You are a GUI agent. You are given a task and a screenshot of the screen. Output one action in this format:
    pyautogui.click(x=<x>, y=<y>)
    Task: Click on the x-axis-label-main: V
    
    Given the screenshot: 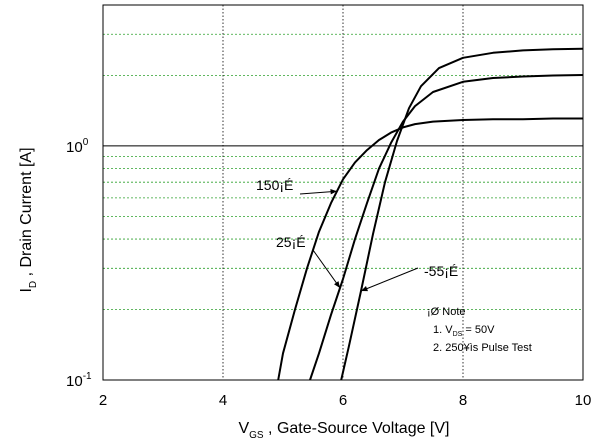 What is the action you would take?
    pyautogui.click(x=243, y=428)
    